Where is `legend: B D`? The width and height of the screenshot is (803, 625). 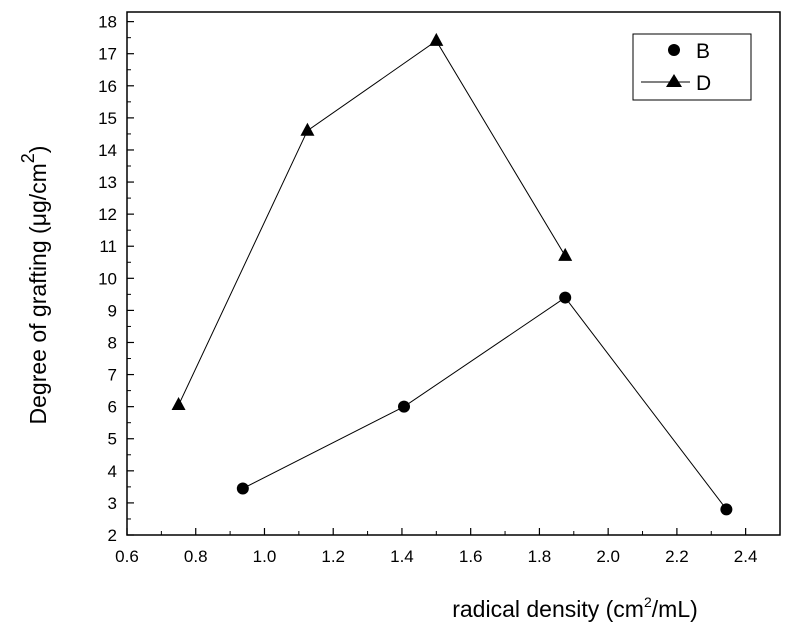
legend: B D is located at coordinates (692, 67).